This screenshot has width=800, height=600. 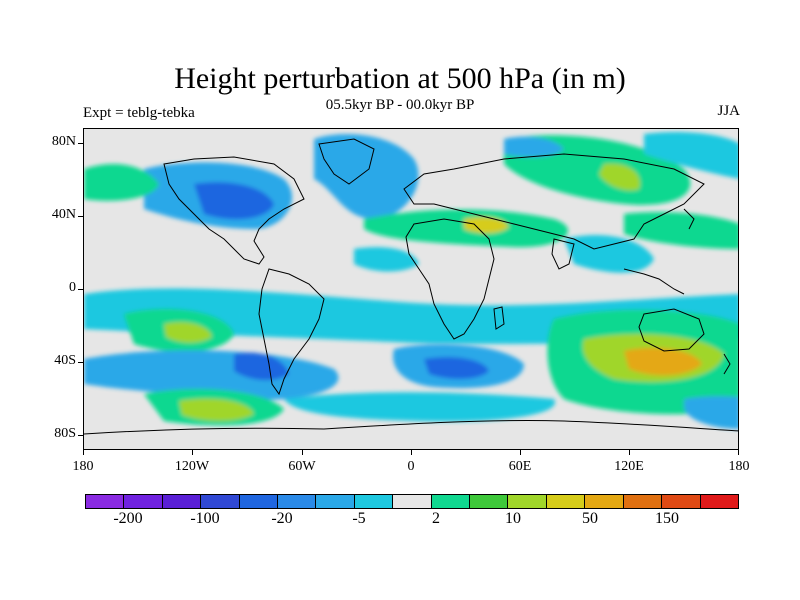 I want to click on anomaly-southern-belt-cyan, so click(x=420, y=407).